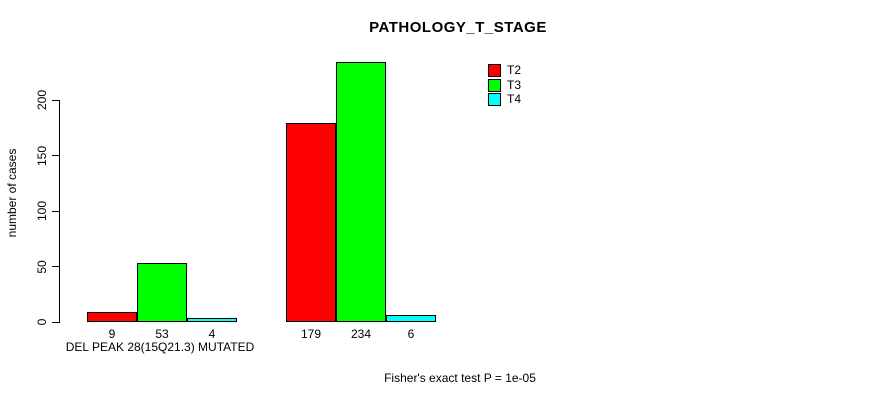 The width and height of the screenshot is (890, 400). What do you see at coordinates (212, 334) in the screenshot?
I see `bar-value-label: 4` at bounding box center [212, 334].